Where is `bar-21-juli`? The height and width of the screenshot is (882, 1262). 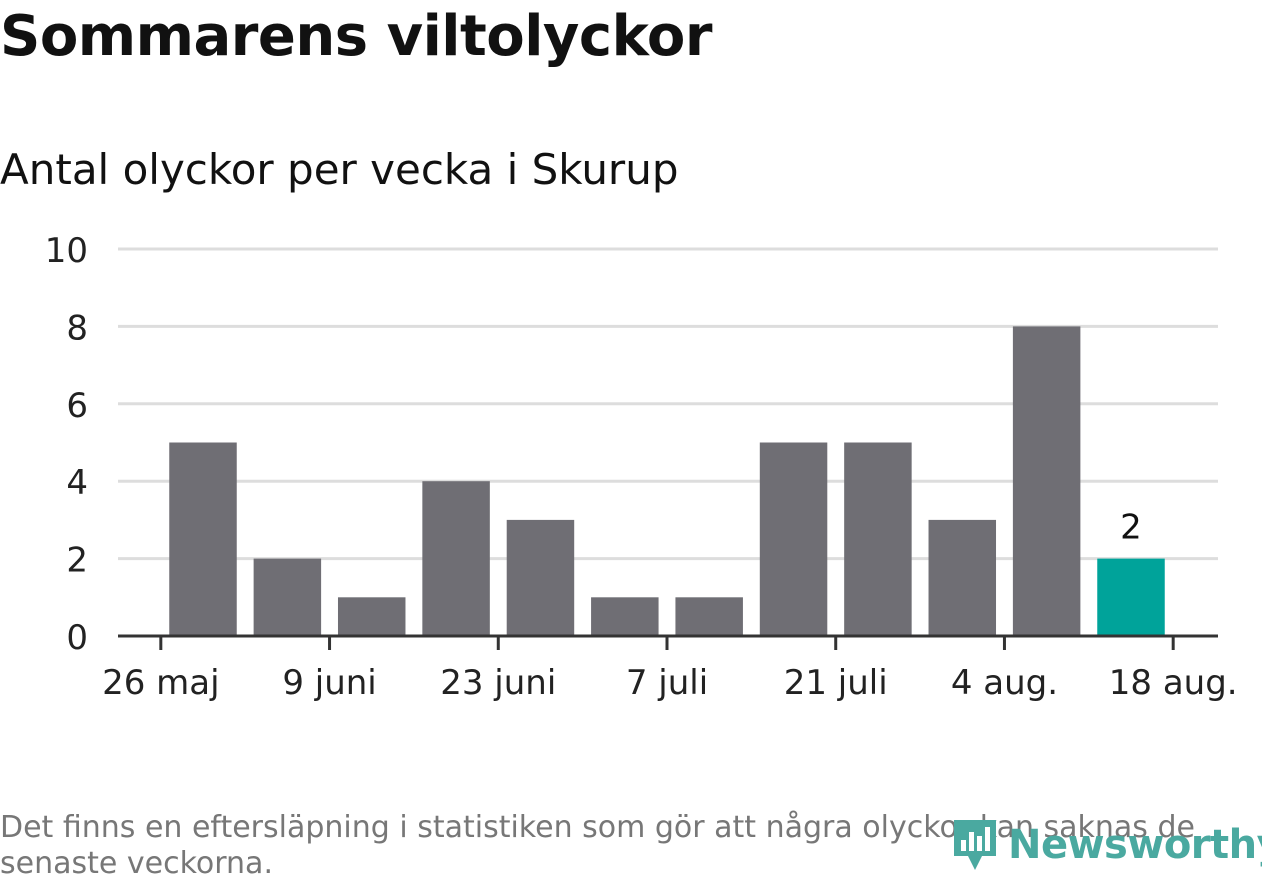 bar-21-juli is located at coordinates (793, 539).